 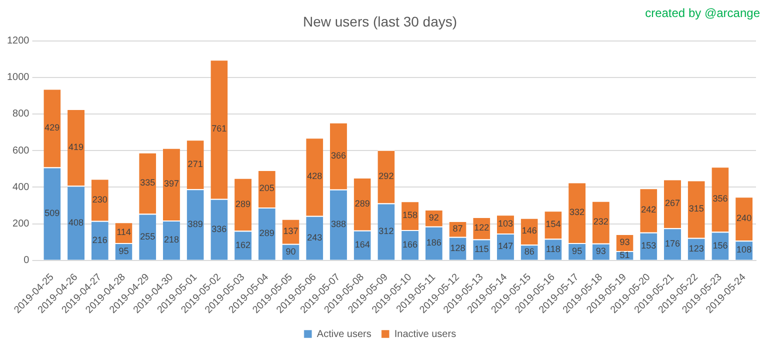 What do you see at coordinates (21, 150) in the screenshot?
I see `y-tick-label: 600` at bounding box center [21, 150].